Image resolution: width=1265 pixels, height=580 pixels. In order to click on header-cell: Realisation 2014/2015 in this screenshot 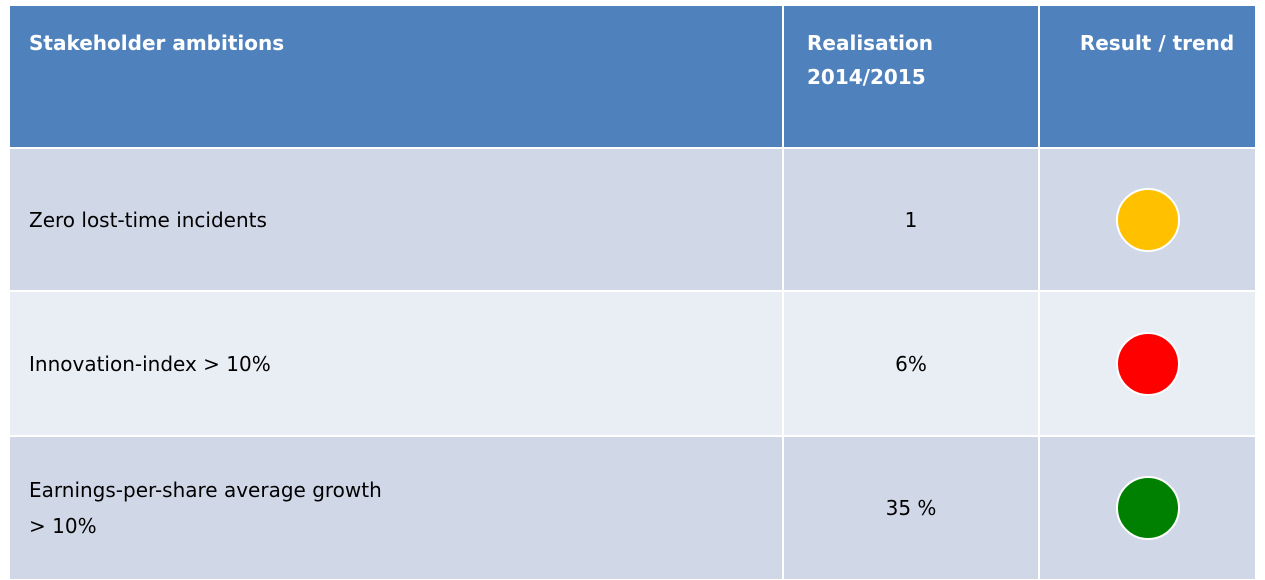, I will do `click(911, 76)`.